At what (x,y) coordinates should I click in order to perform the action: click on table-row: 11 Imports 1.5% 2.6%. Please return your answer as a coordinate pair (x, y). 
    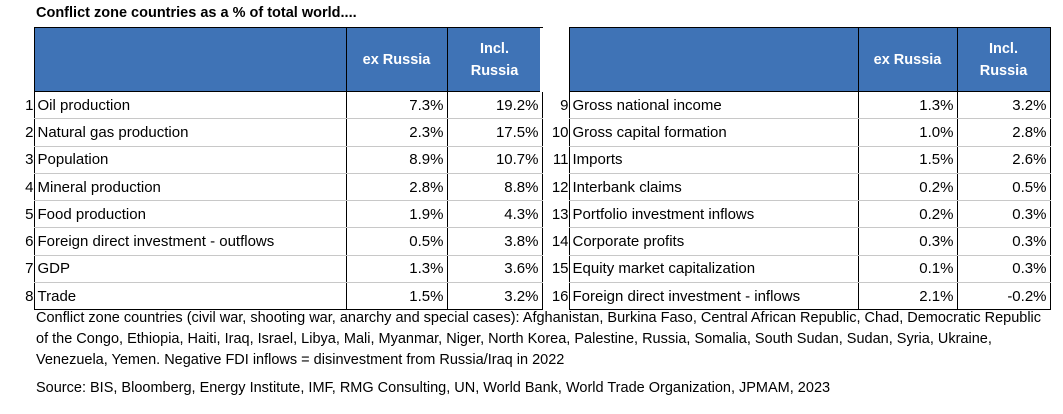
    Looking at the image, I should click on (795, 160).